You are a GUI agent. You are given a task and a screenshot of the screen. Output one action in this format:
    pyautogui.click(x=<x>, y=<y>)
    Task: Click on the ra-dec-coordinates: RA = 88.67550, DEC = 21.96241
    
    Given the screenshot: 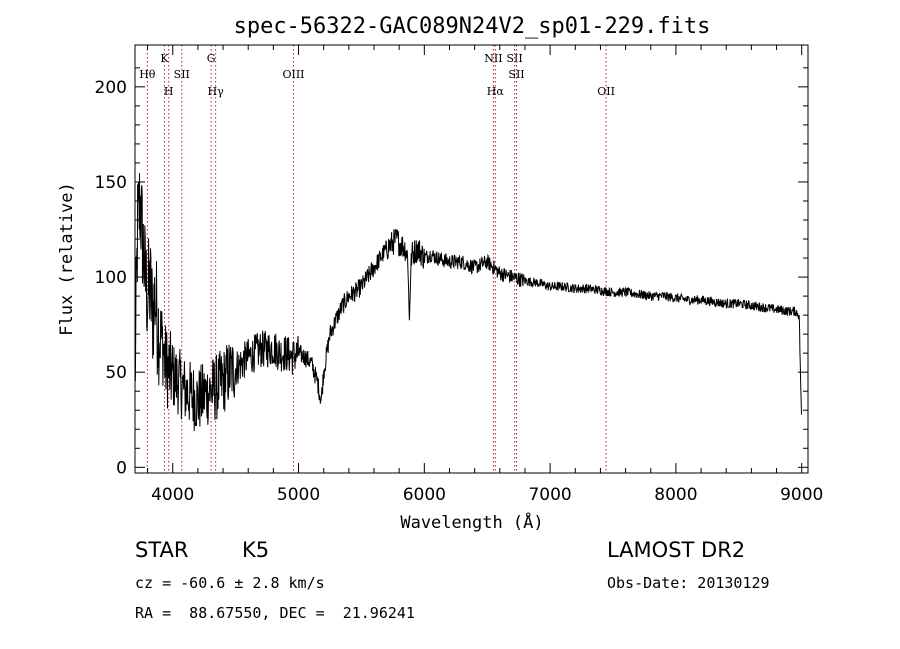 What is the action you would take?
    pyautogui.click(x=275, y=613)
    